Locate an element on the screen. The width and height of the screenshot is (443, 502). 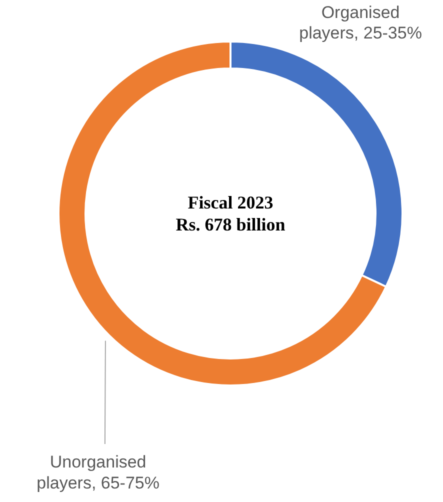
slice-label: Unorganised players, 65-75% is located at coordinates (98, 472).